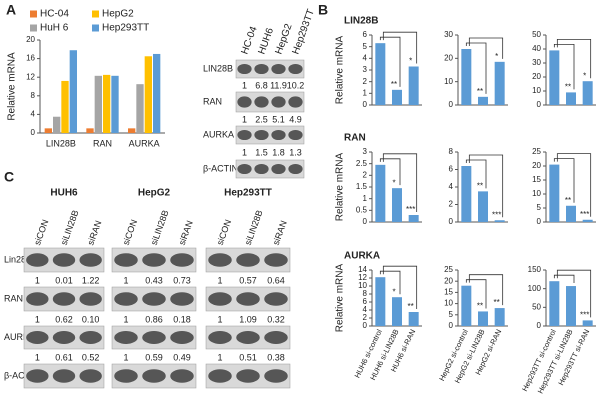 The width and height of the screenshot is (602, 411). What do you see at coordinates (536, 48) in the screenshot?
I see `y-tick-label: 40` at bounding box center [536, 48].